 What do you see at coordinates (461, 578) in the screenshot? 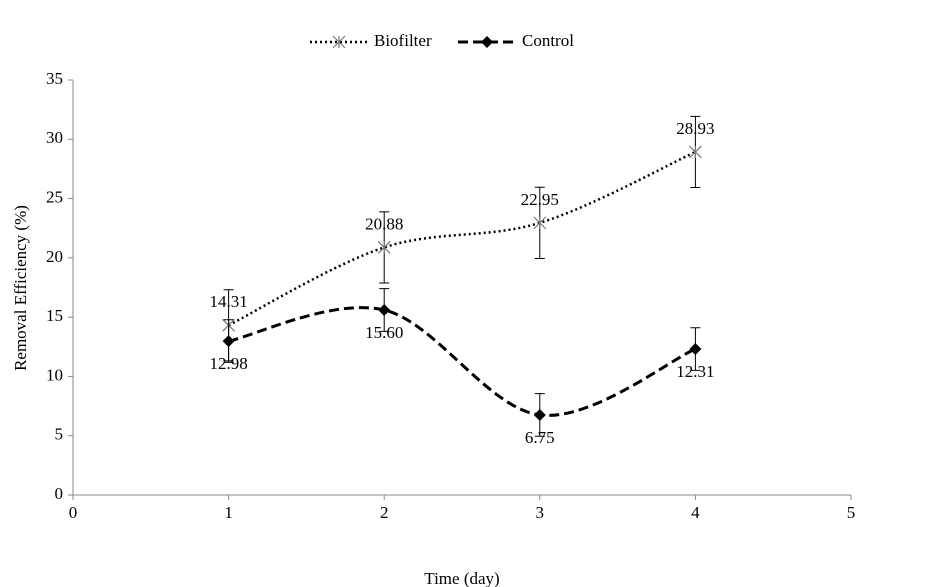
I see `x-axis-label: Time (day)` at bounding box center [461, 578].